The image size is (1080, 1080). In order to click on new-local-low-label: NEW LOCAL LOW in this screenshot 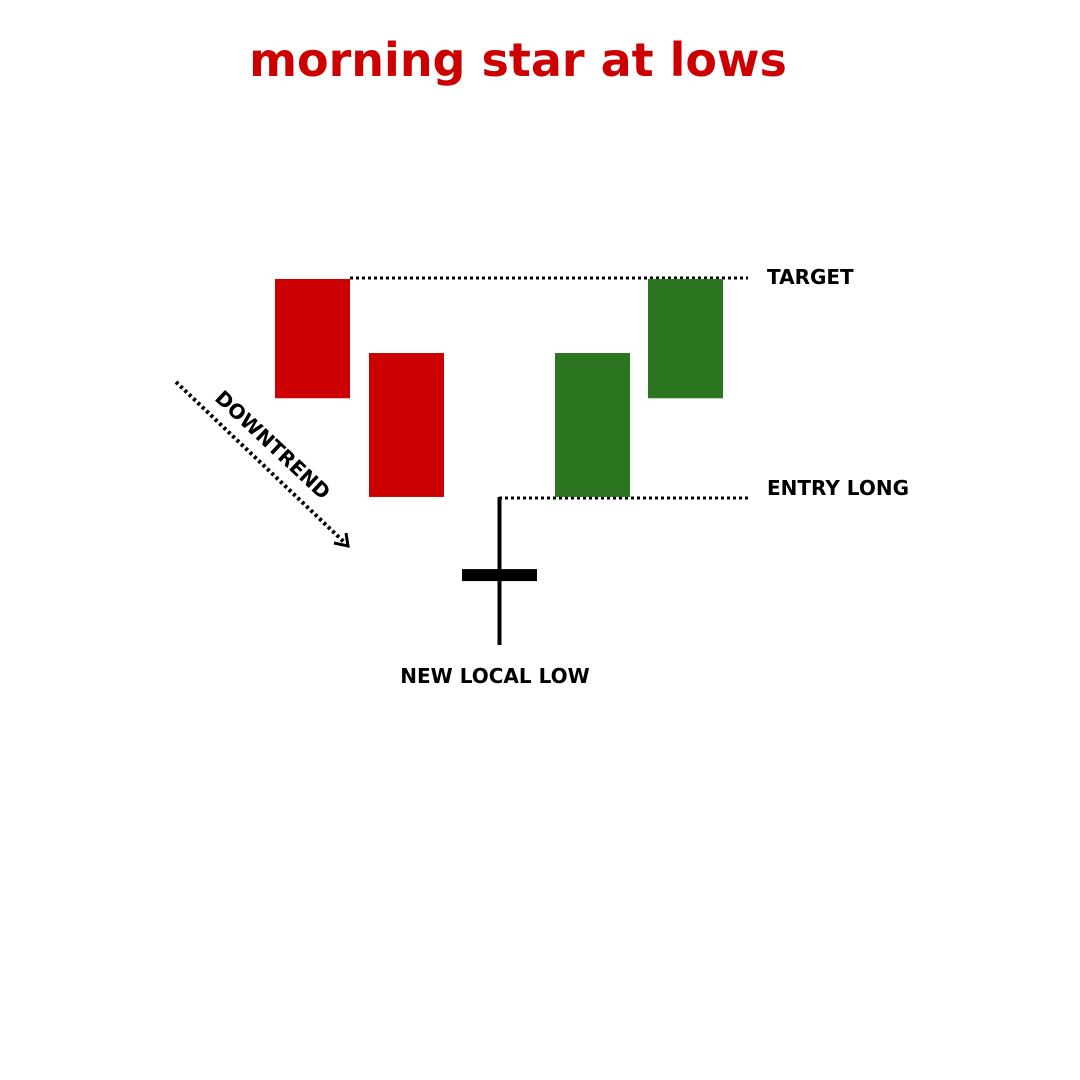, I will do `click(494, 676)`.